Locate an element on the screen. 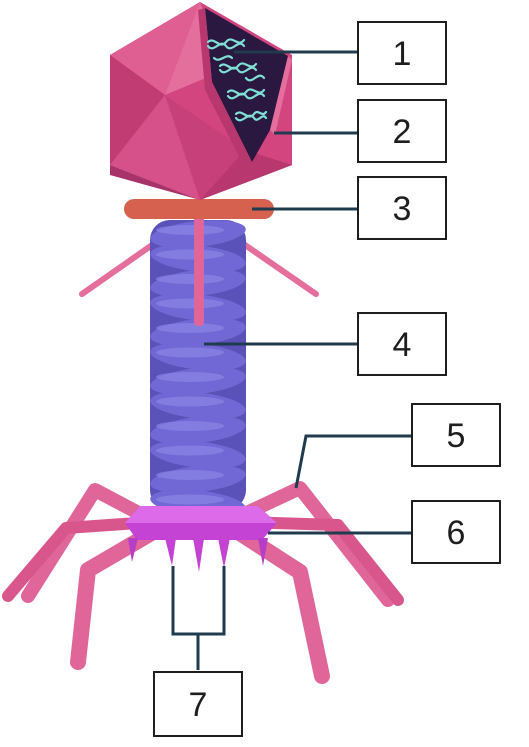 The height and width of the screenshot is (747, 529). label-7-text: 7 is located at coordinates (198, 705).